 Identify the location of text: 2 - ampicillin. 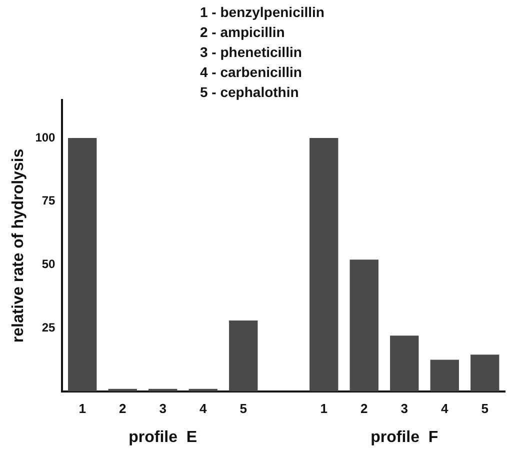
(243, 32).